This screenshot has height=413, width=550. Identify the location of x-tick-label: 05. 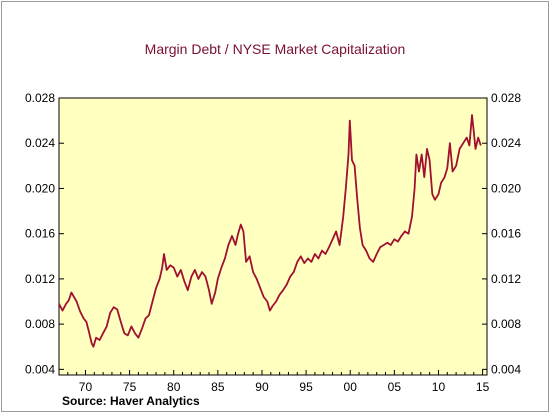
(395, 387).